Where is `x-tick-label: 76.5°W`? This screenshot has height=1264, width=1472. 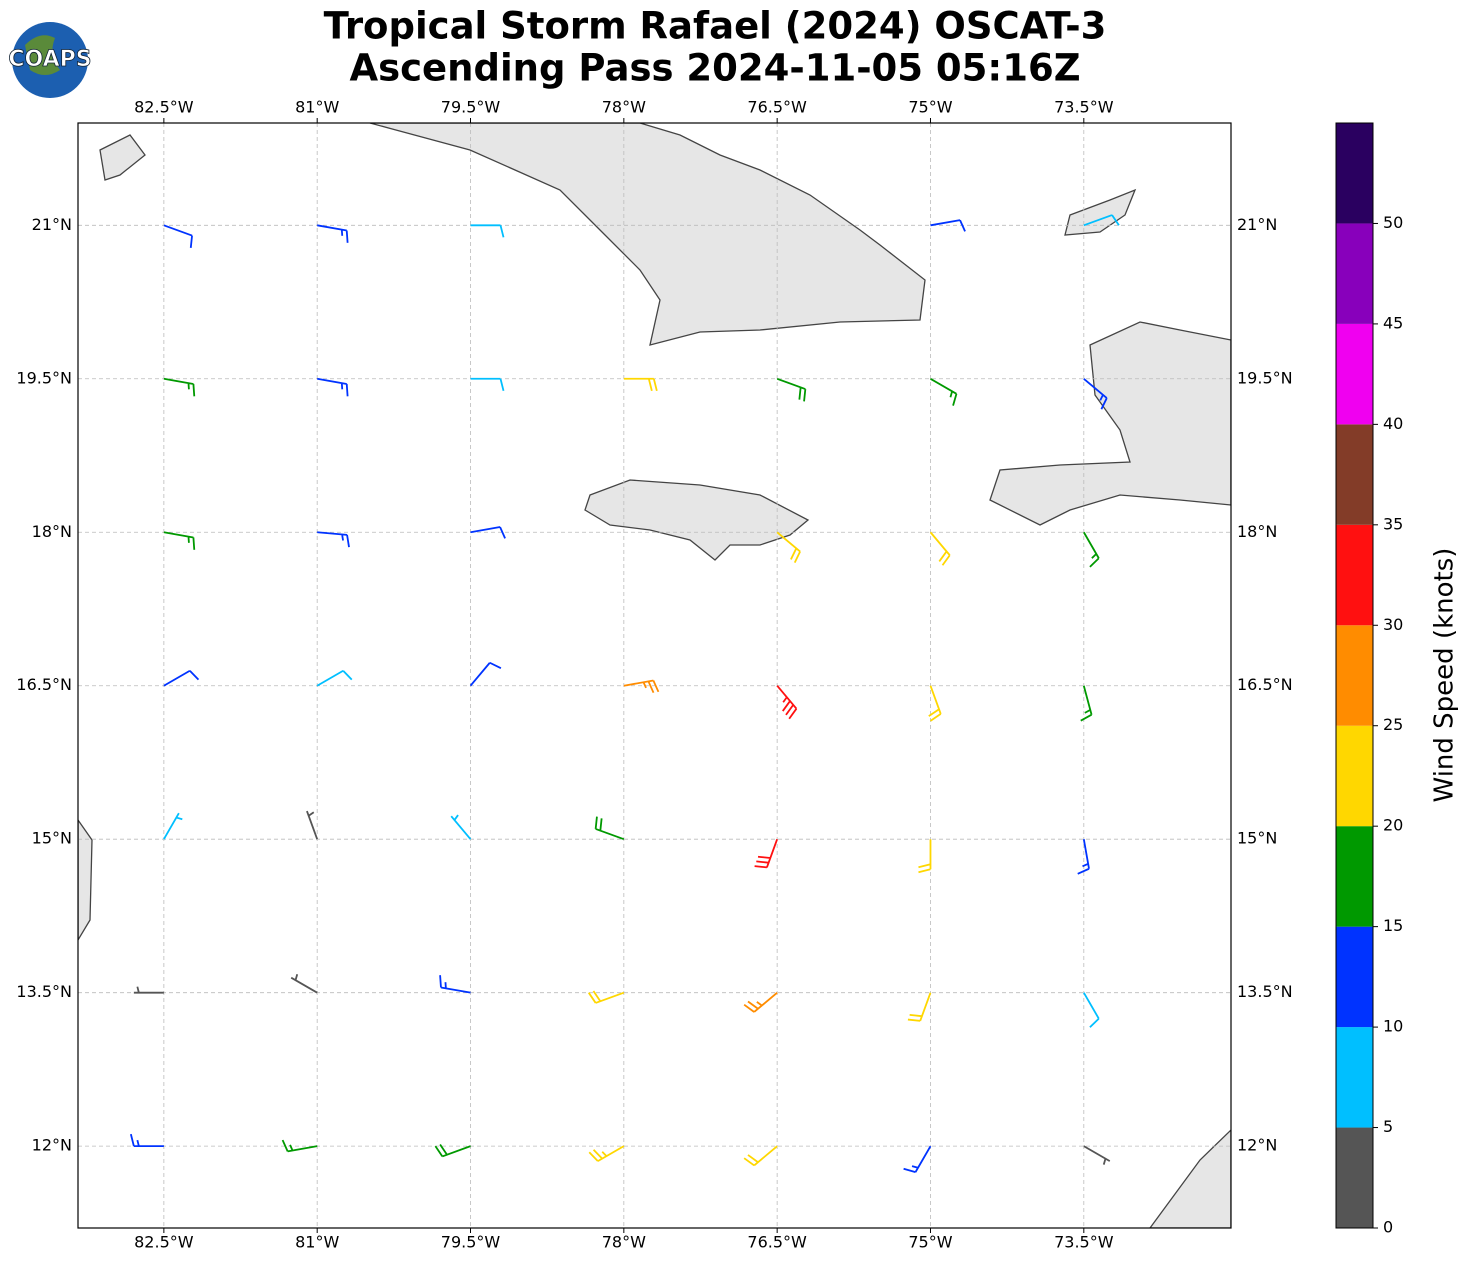 x-tick-label: 76.5°W is located at coordinates (777, 107).